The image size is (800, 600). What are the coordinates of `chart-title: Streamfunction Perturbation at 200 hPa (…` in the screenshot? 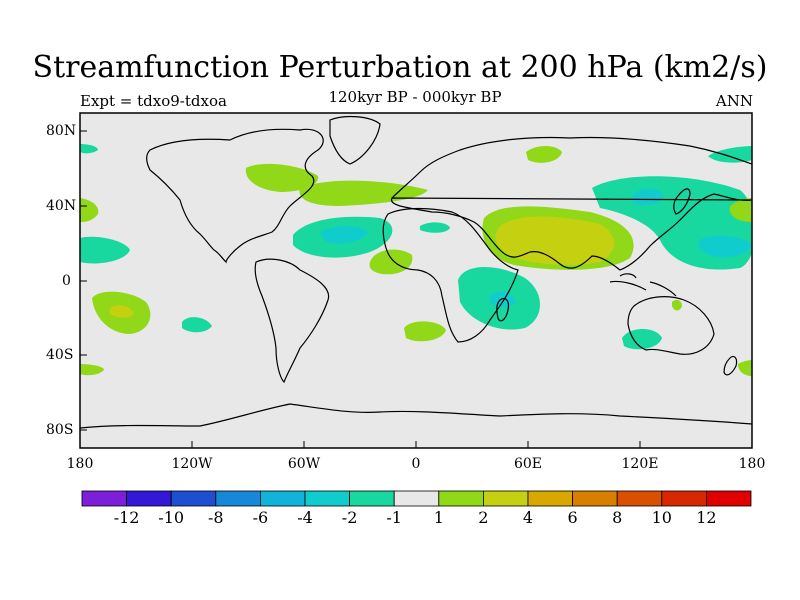 It's located at (400, 67).